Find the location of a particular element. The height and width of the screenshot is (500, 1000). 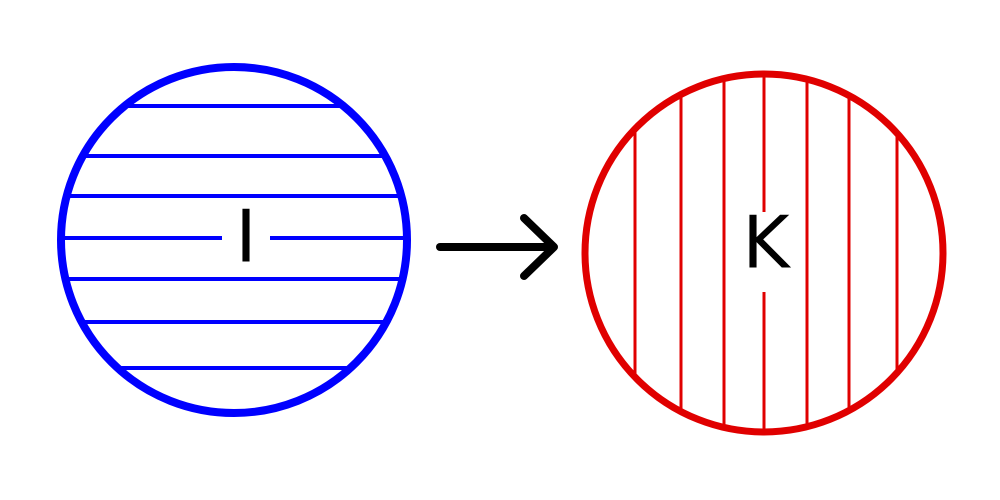

source-set-label: I is located at coordinates (245, 237).